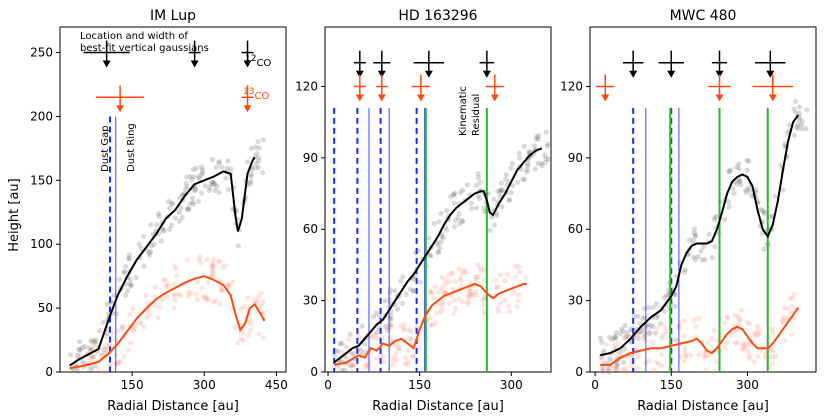 This screenshot has height=416, width=830. What do you see at coordinates (256, 94) in the screenshot?
I see `co13-label: 13CO` at bounding box center [256, 94].